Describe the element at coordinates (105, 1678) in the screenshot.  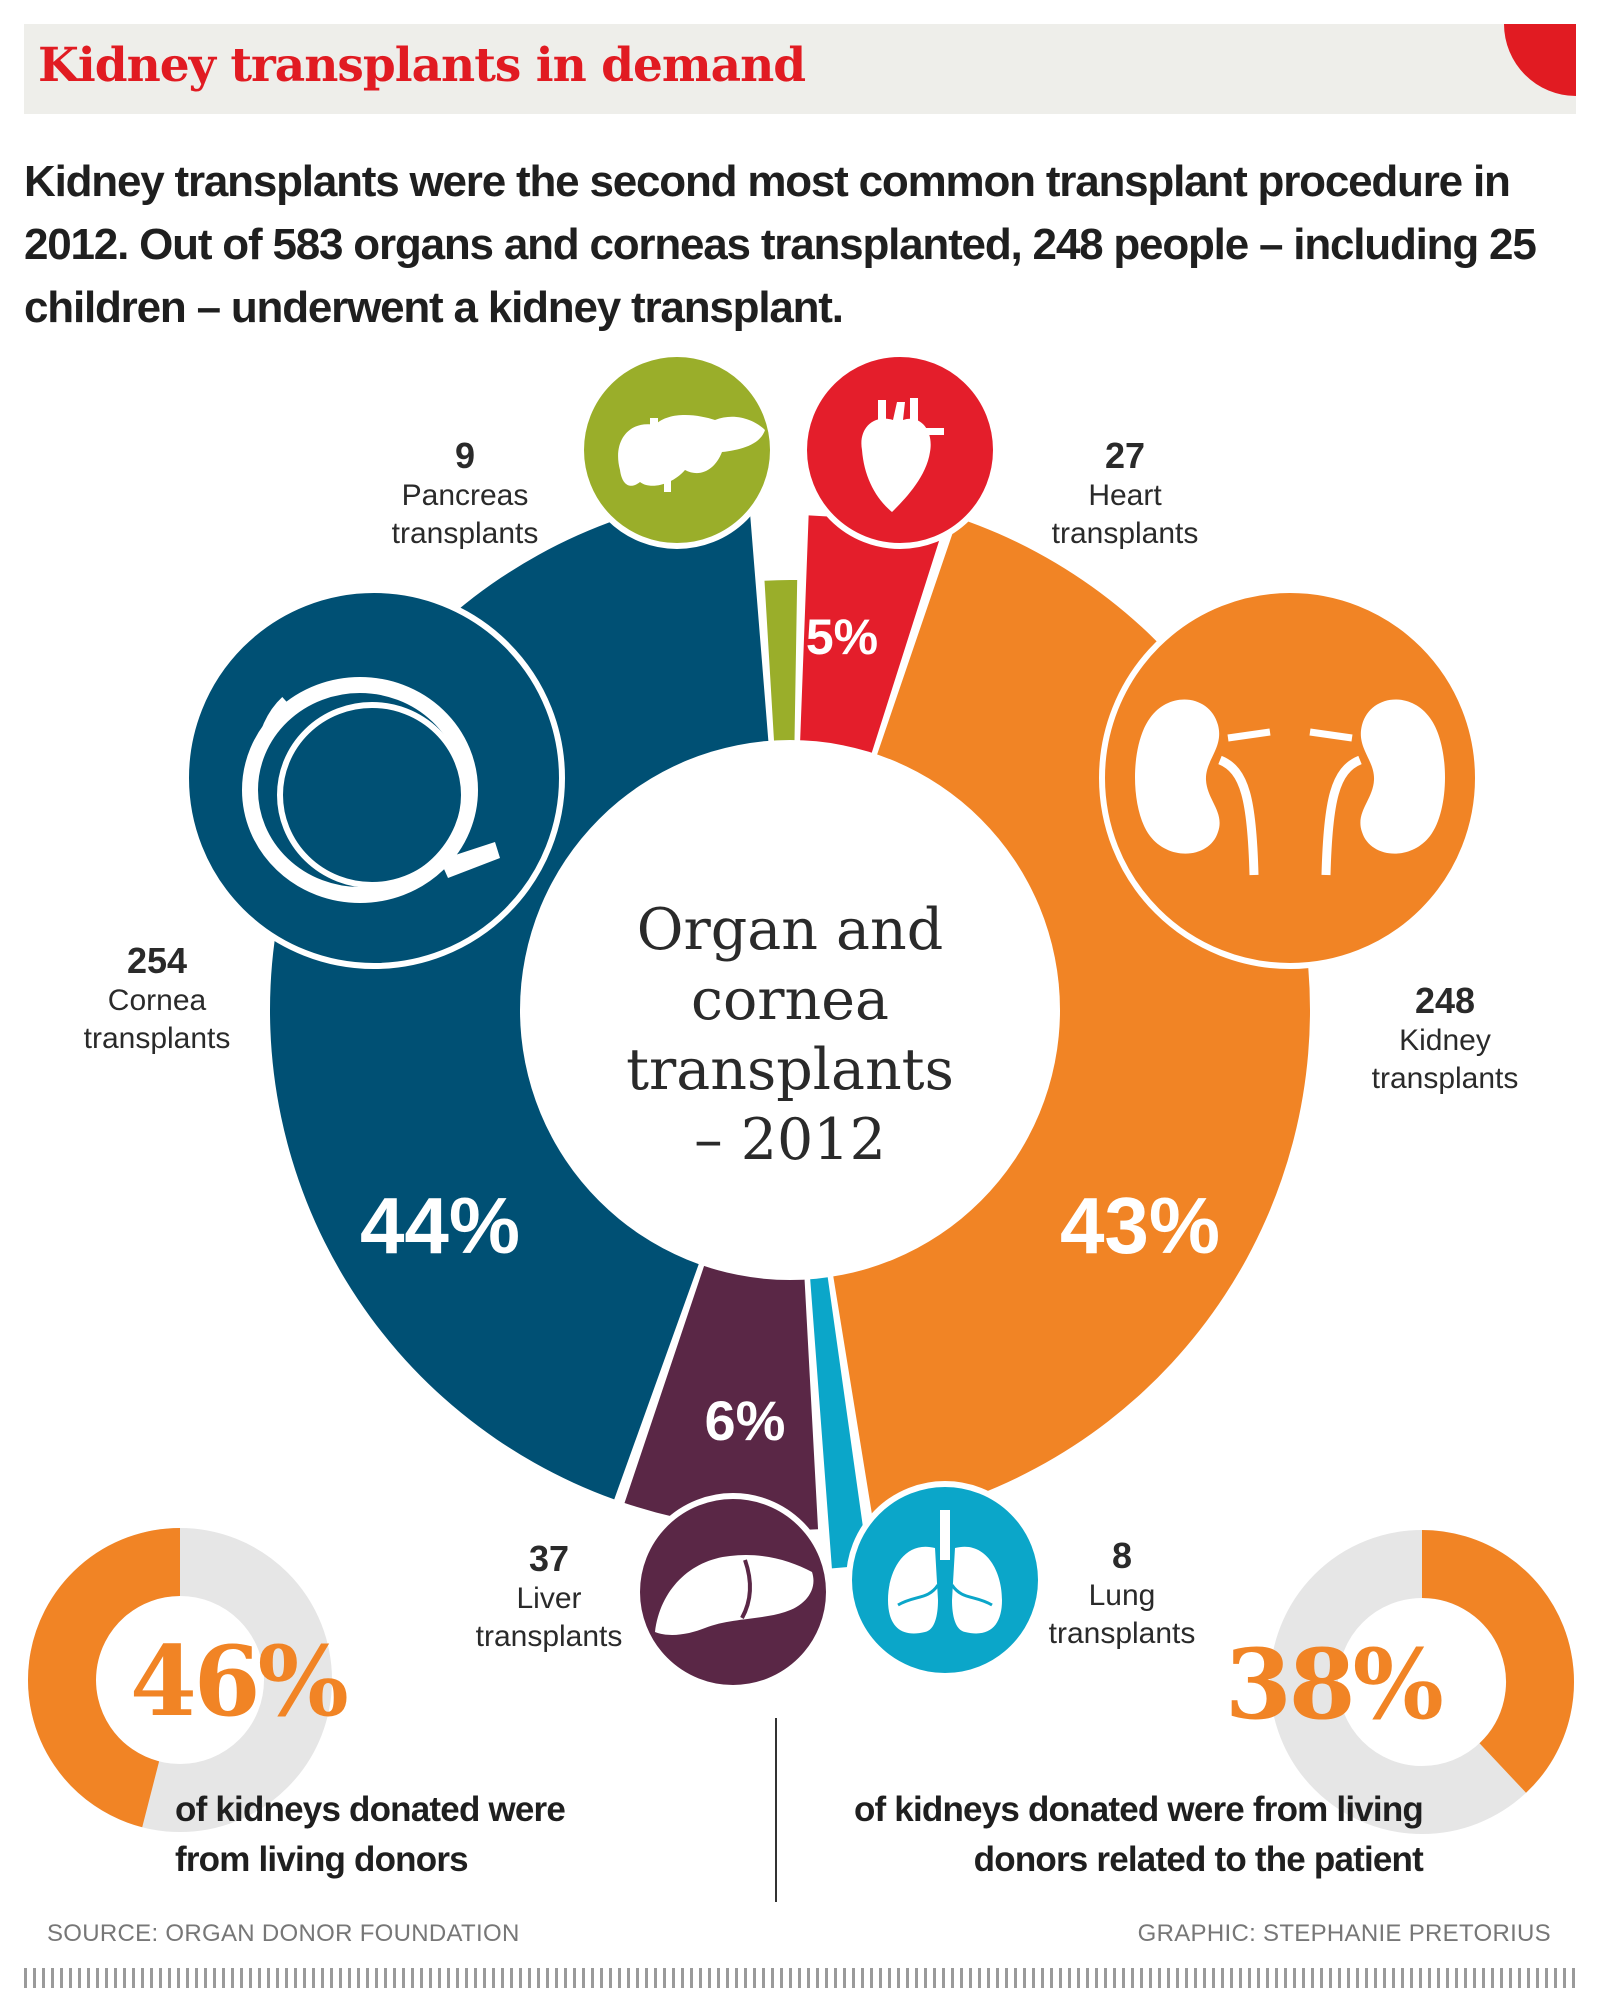
I see `donut-1-value` at that location.